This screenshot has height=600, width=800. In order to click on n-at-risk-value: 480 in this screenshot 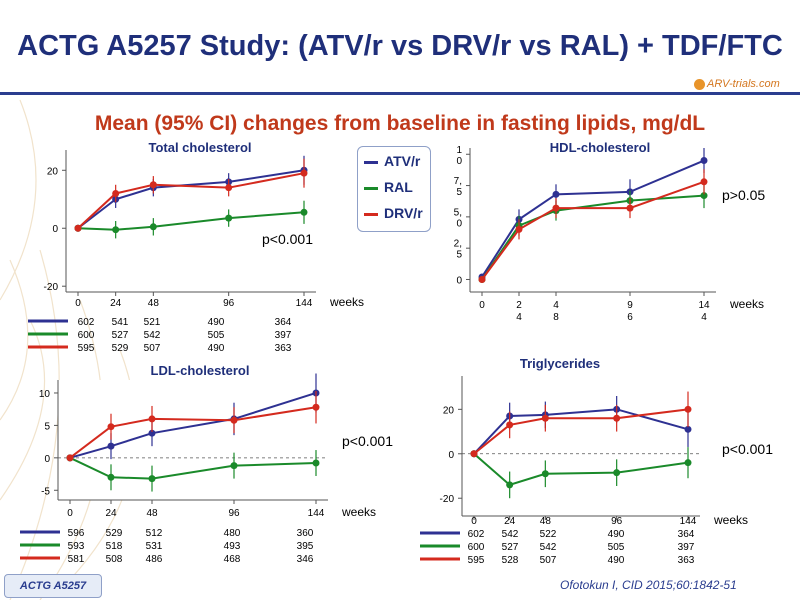, I will do `click(232, 533)`.